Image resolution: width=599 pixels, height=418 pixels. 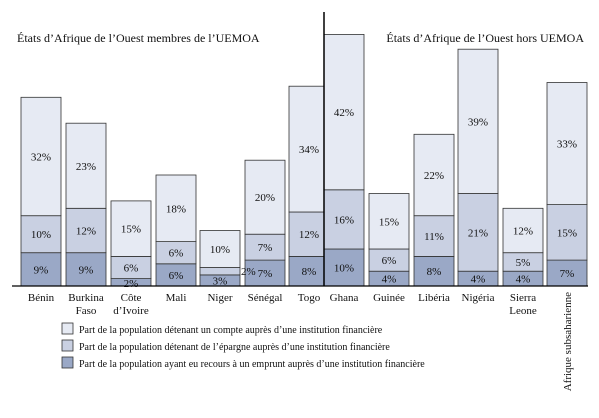 I want to click on bar-segment-senegal-s0, so click(x=265, y=273).